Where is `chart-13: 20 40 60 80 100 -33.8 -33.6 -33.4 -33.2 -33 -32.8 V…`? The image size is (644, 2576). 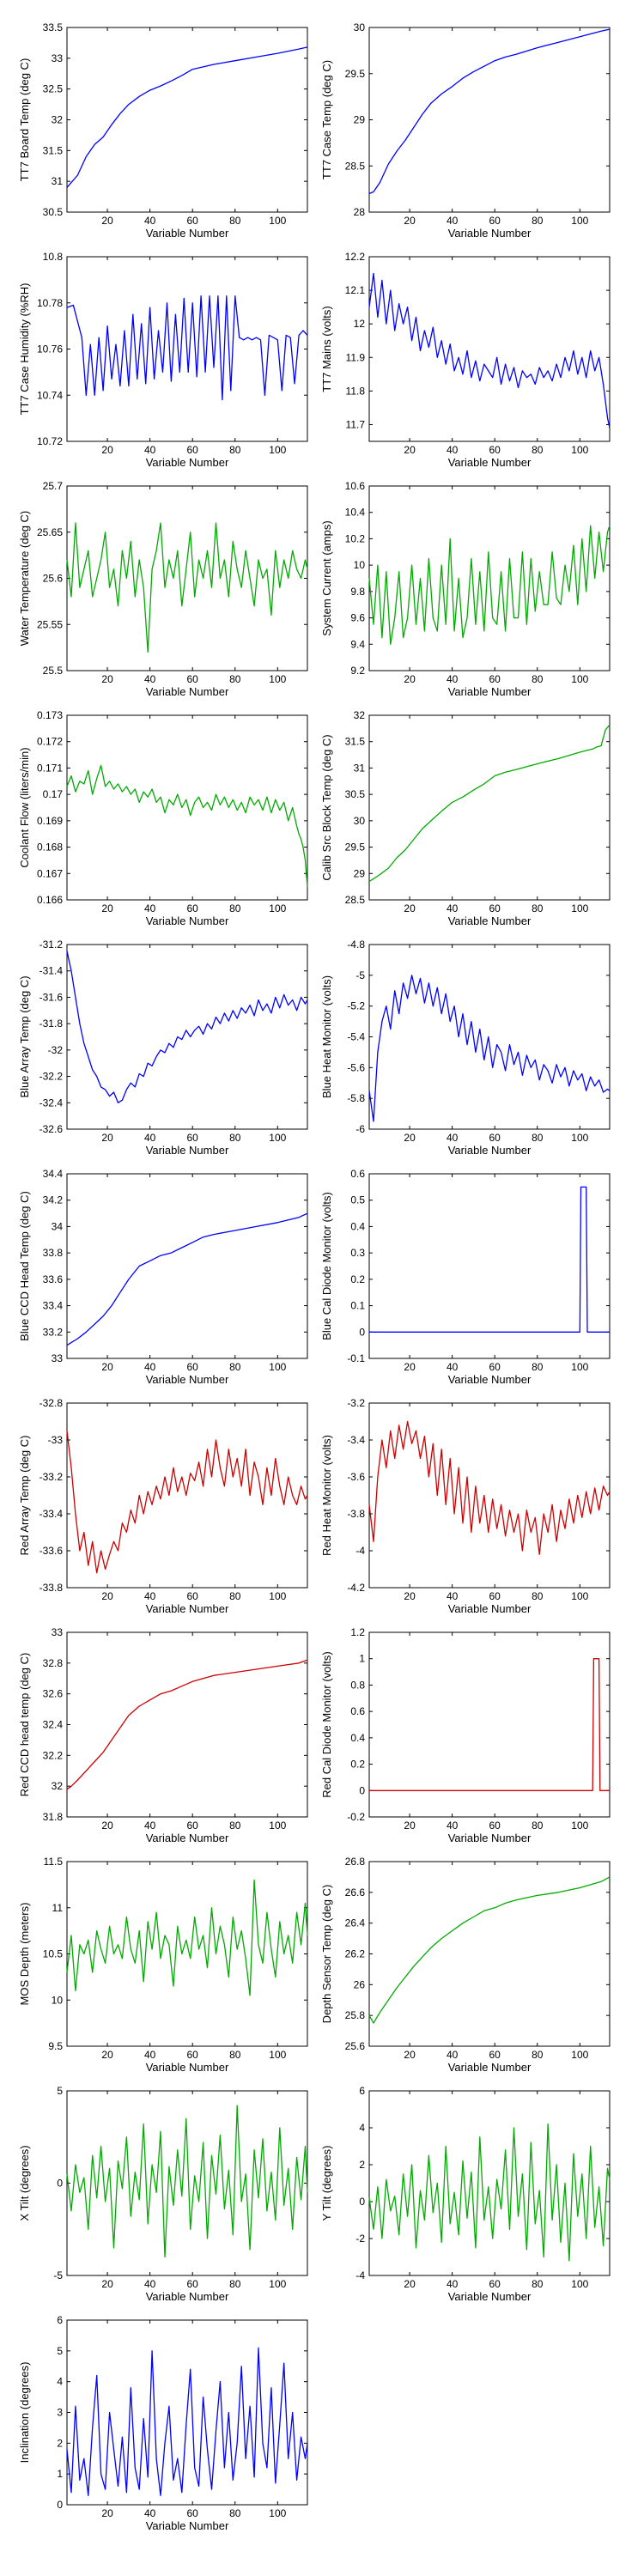 chart-13: 20 40 60 80 100 -33.8 -33.6 -33.4 -33.2 -33 -32.8 V… is located at coordinates (163, 1506).